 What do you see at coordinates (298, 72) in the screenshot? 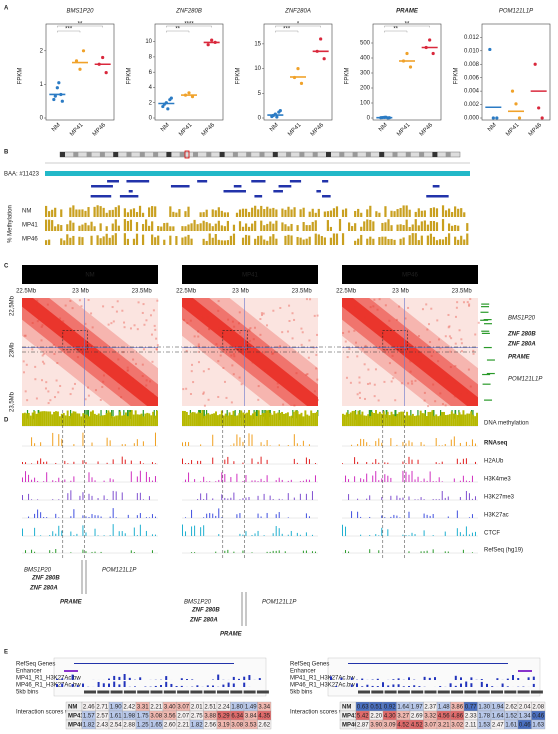
I see `plot-frame` at bounding box center [298, 72].